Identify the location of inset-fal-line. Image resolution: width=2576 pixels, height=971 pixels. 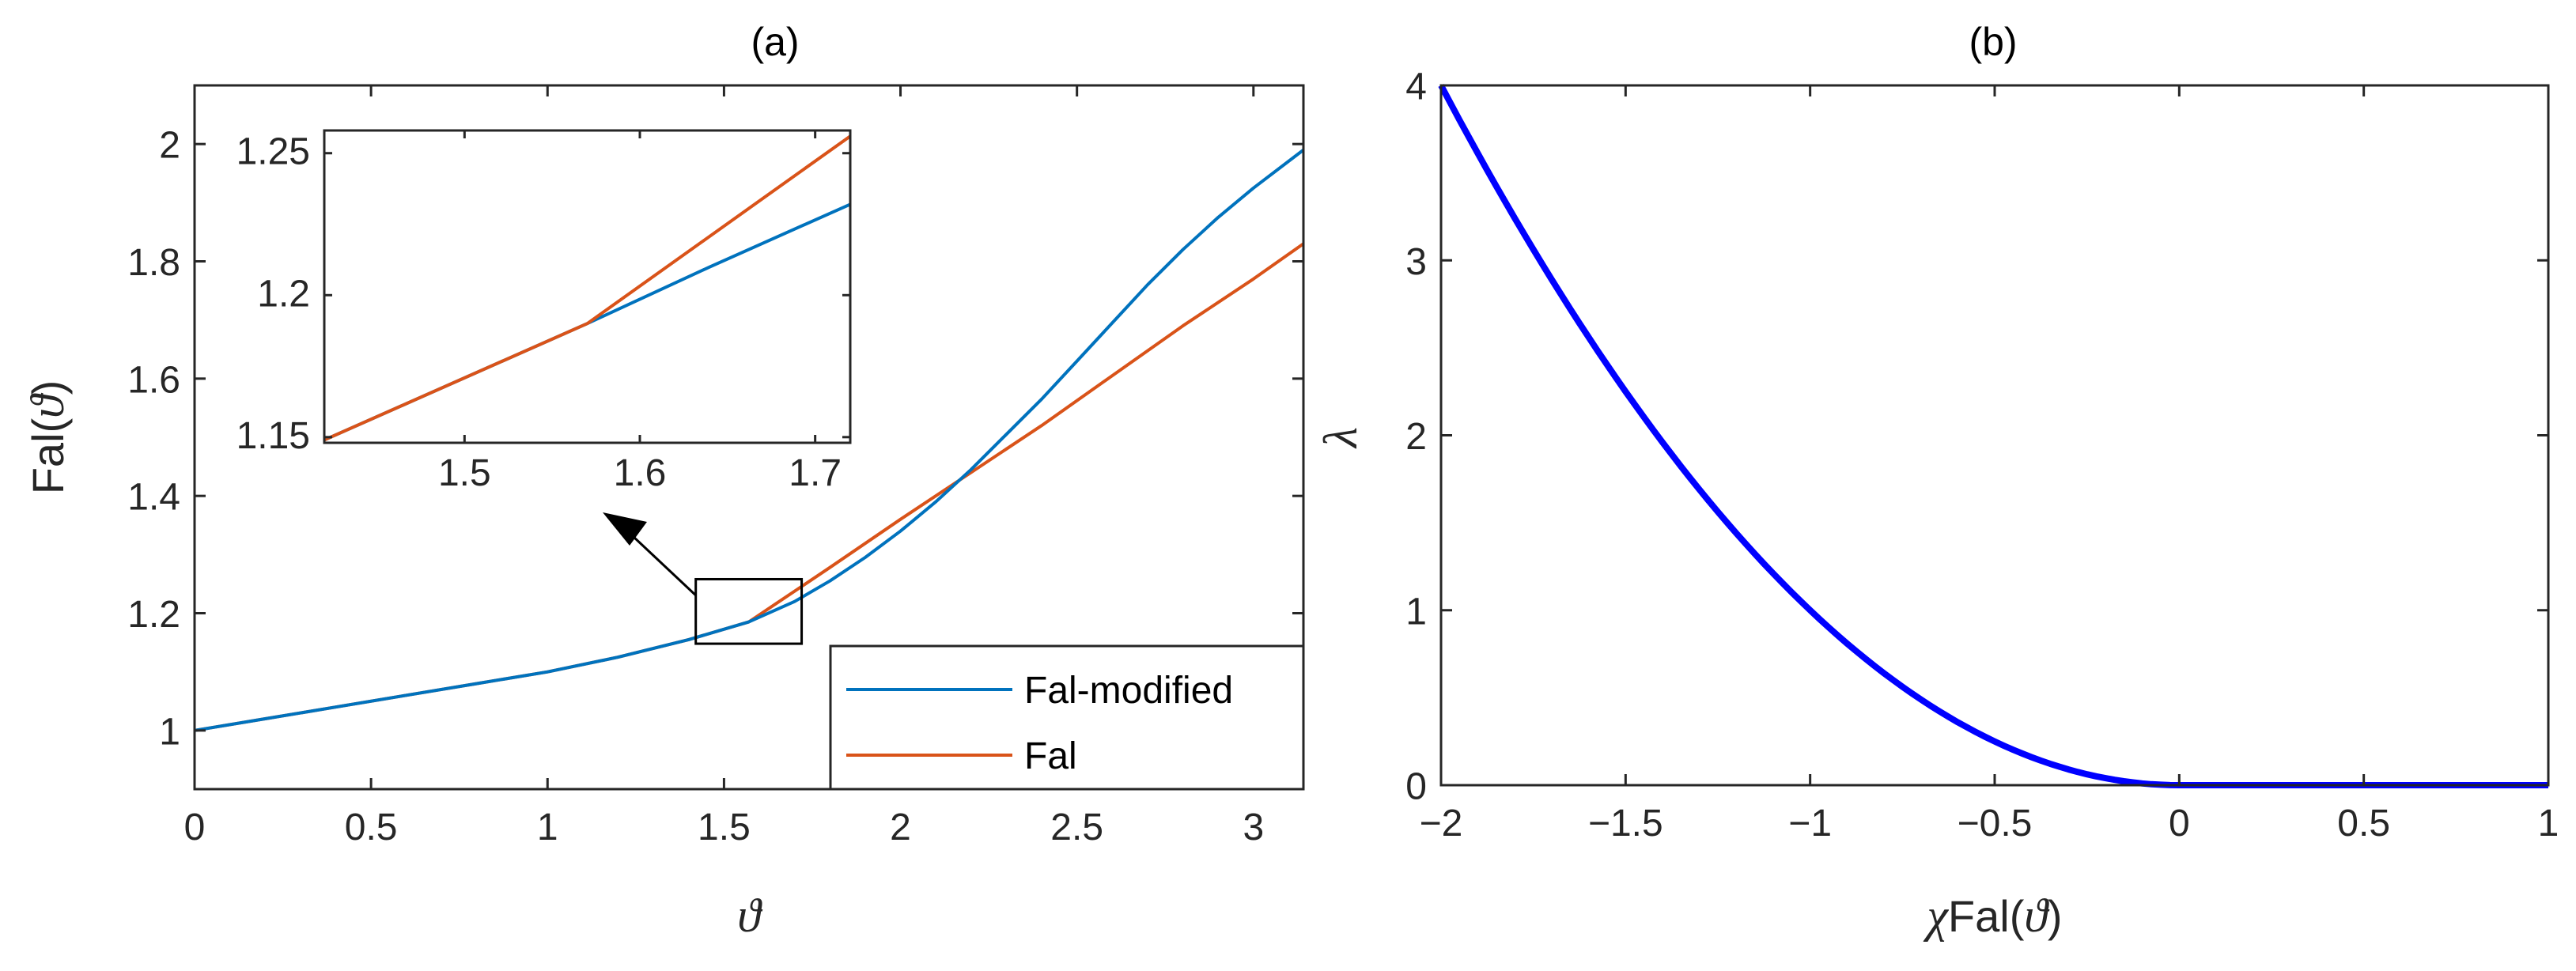
(588, 288).